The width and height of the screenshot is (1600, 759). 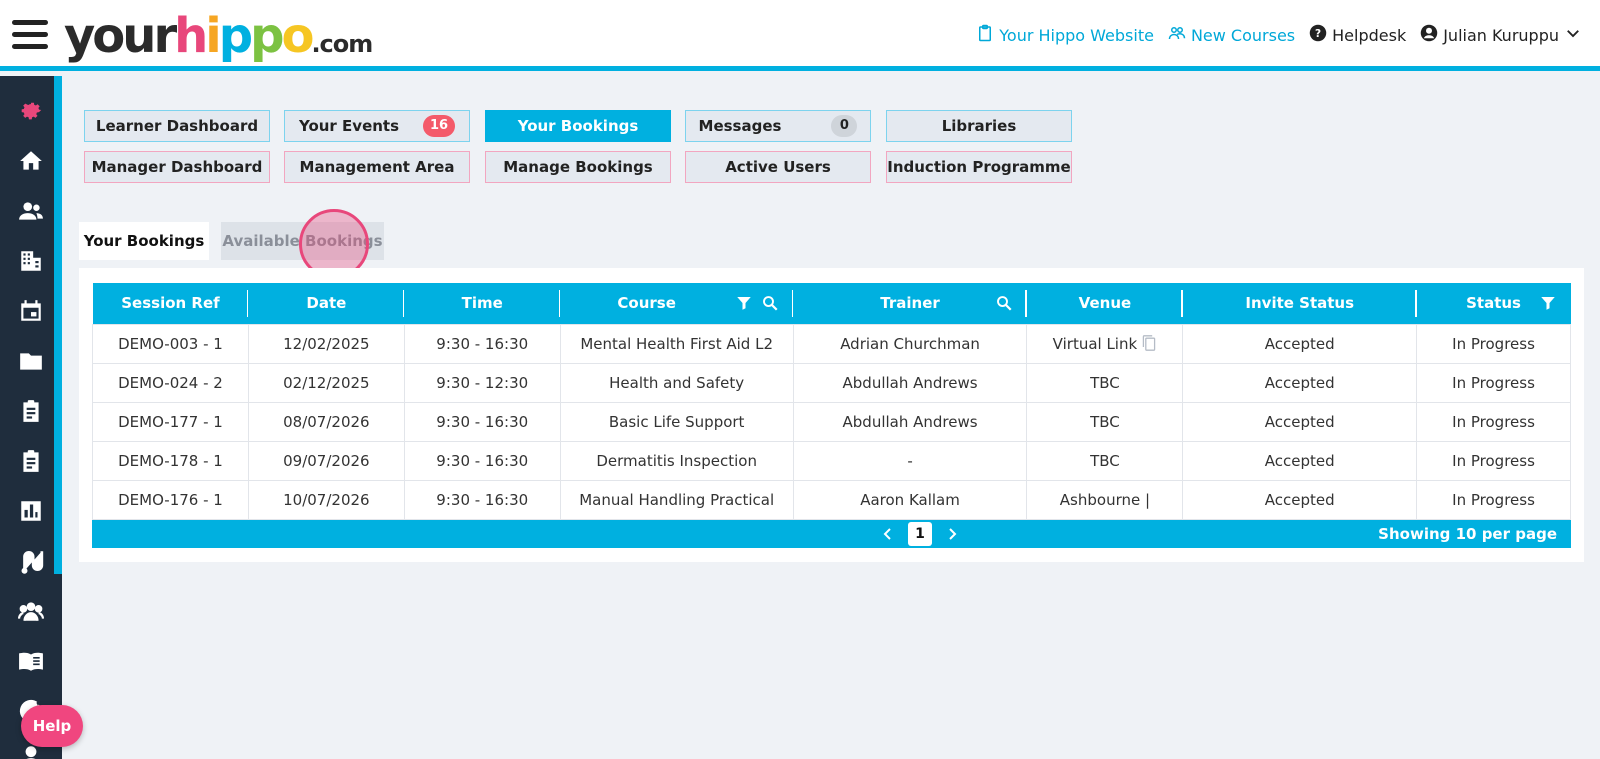 What do you see at coordinates (30, 36) in the screenshot?
I see `hamburger-menu-icon` at bounding box center [30, 36].